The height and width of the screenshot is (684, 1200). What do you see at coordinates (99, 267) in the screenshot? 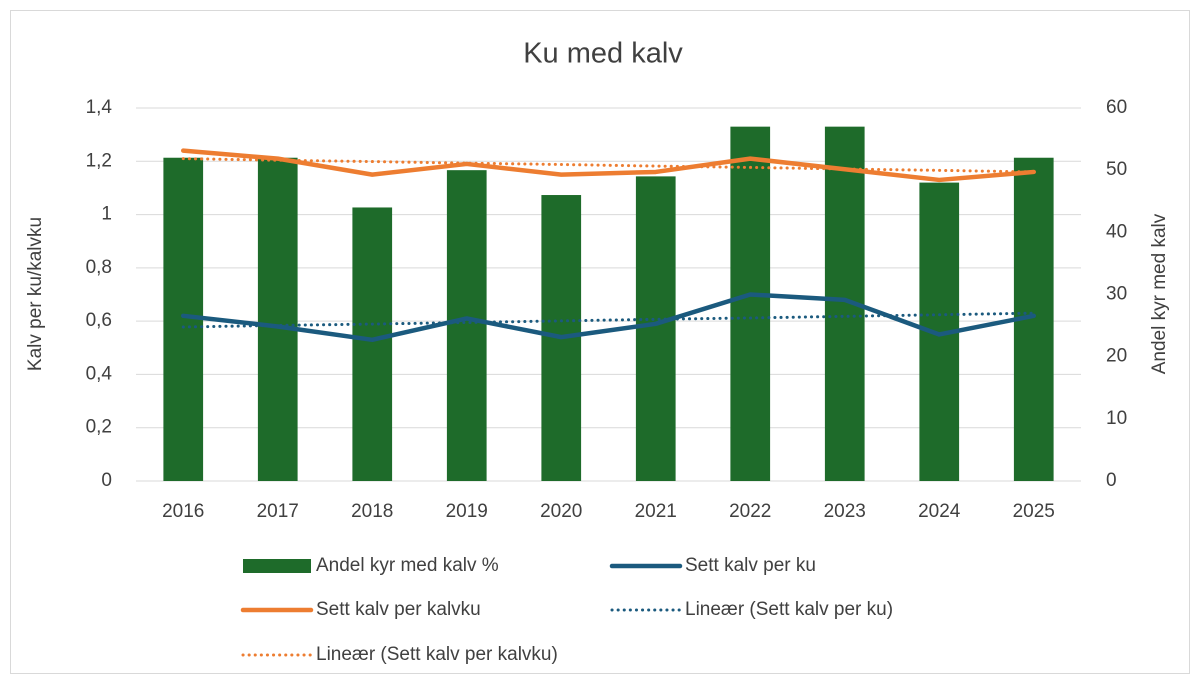
I see `y-tick-label: 0,8` at bounding box center [99, 267].